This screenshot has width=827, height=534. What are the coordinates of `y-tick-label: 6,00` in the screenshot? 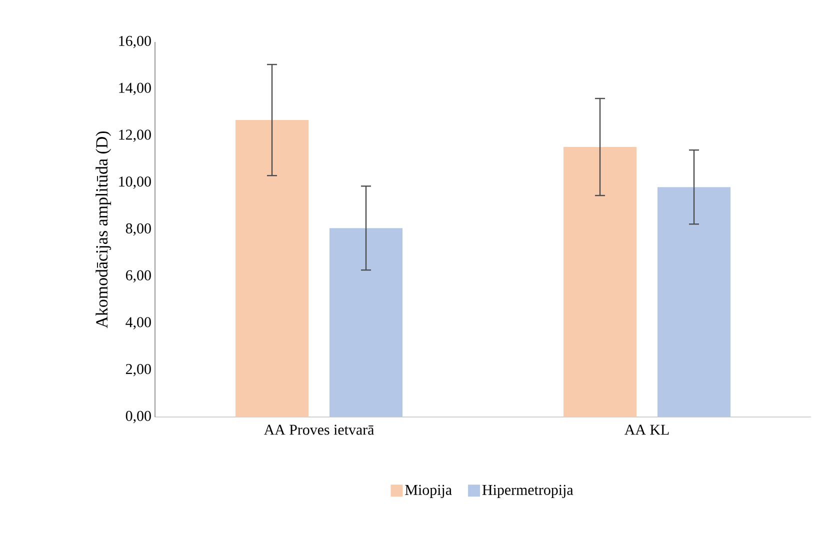 It's located at (138, 276).